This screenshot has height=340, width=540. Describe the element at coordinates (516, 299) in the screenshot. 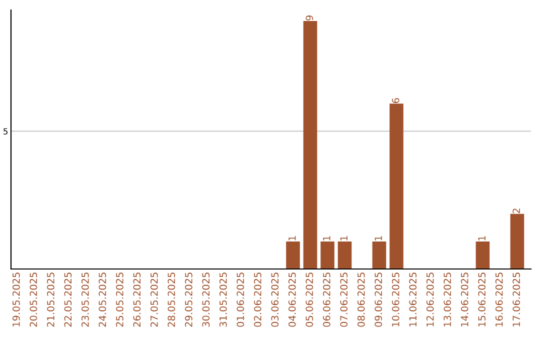

I see `x-tick-label: 17.06.2025` at that location.